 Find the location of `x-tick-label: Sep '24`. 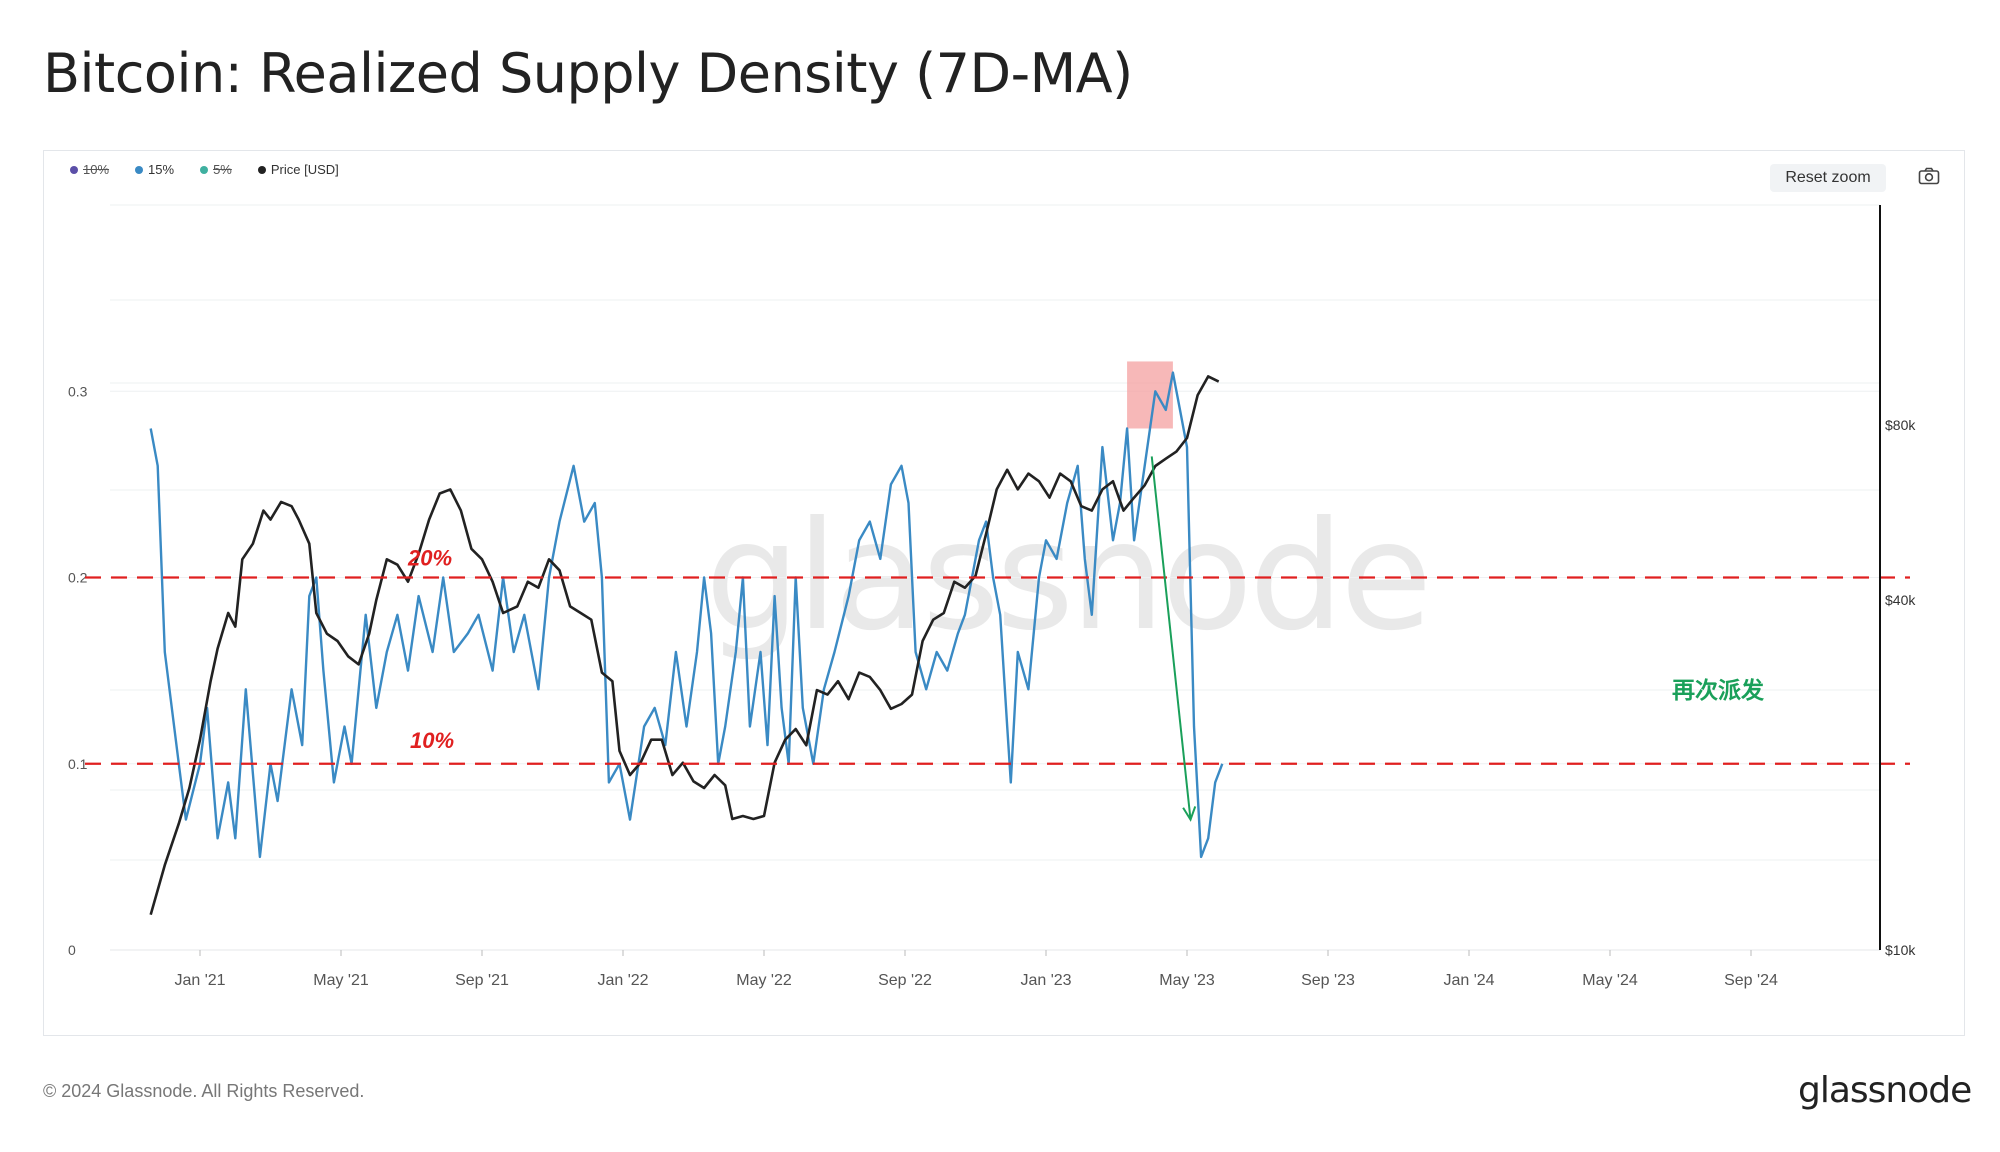

x-tick-label: Sep '24 is located at coordinates (1751, 980).